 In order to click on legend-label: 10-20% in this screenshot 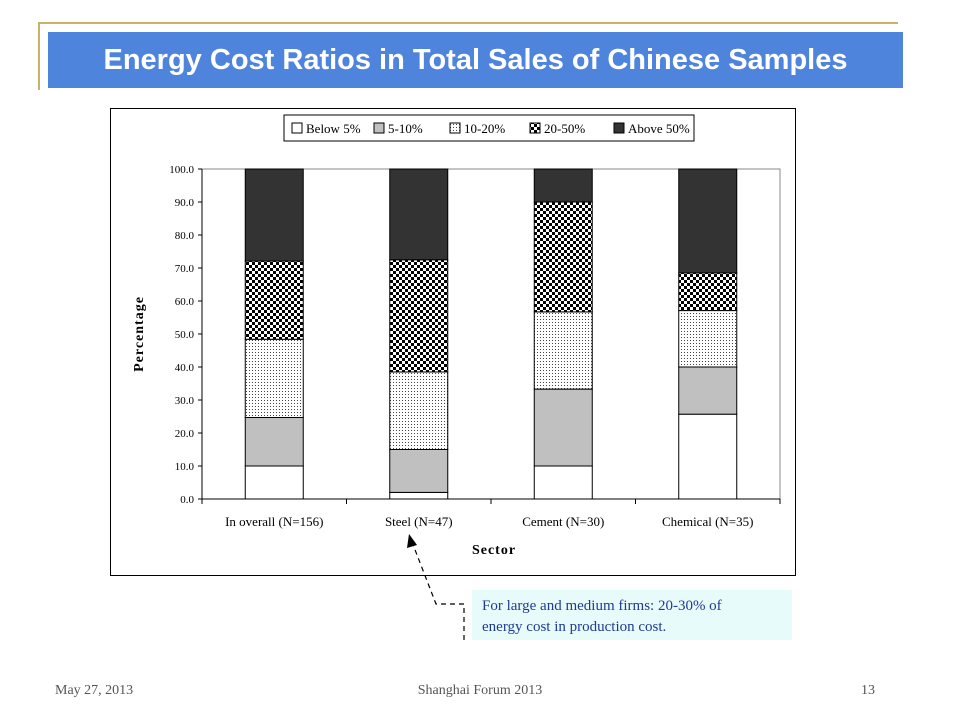, I will do `click(484, 128)`.